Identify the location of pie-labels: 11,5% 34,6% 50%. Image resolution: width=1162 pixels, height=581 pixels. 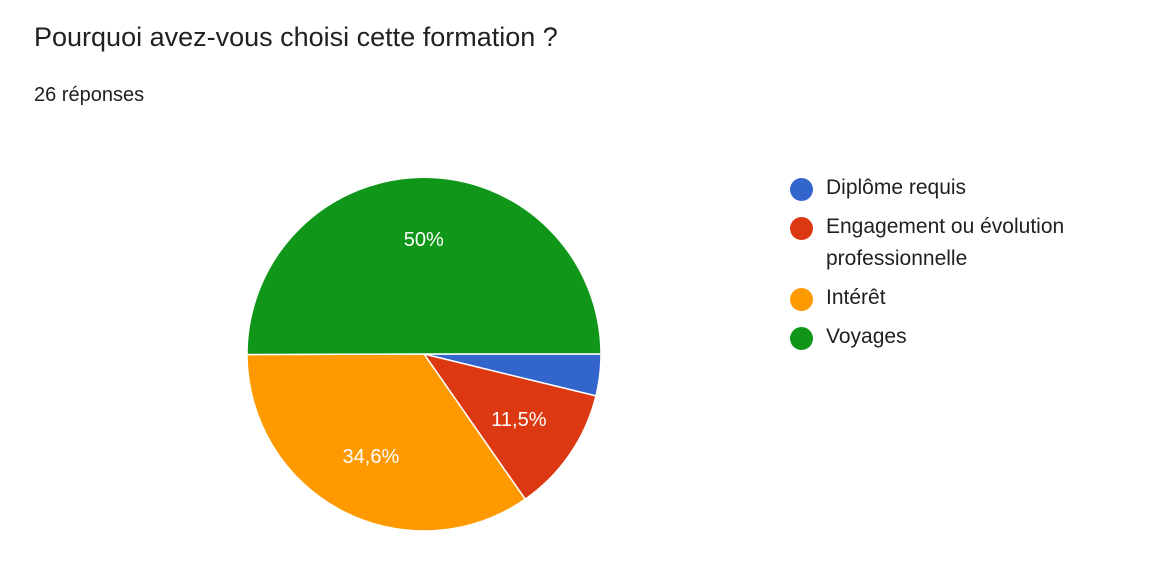
(445, 348).